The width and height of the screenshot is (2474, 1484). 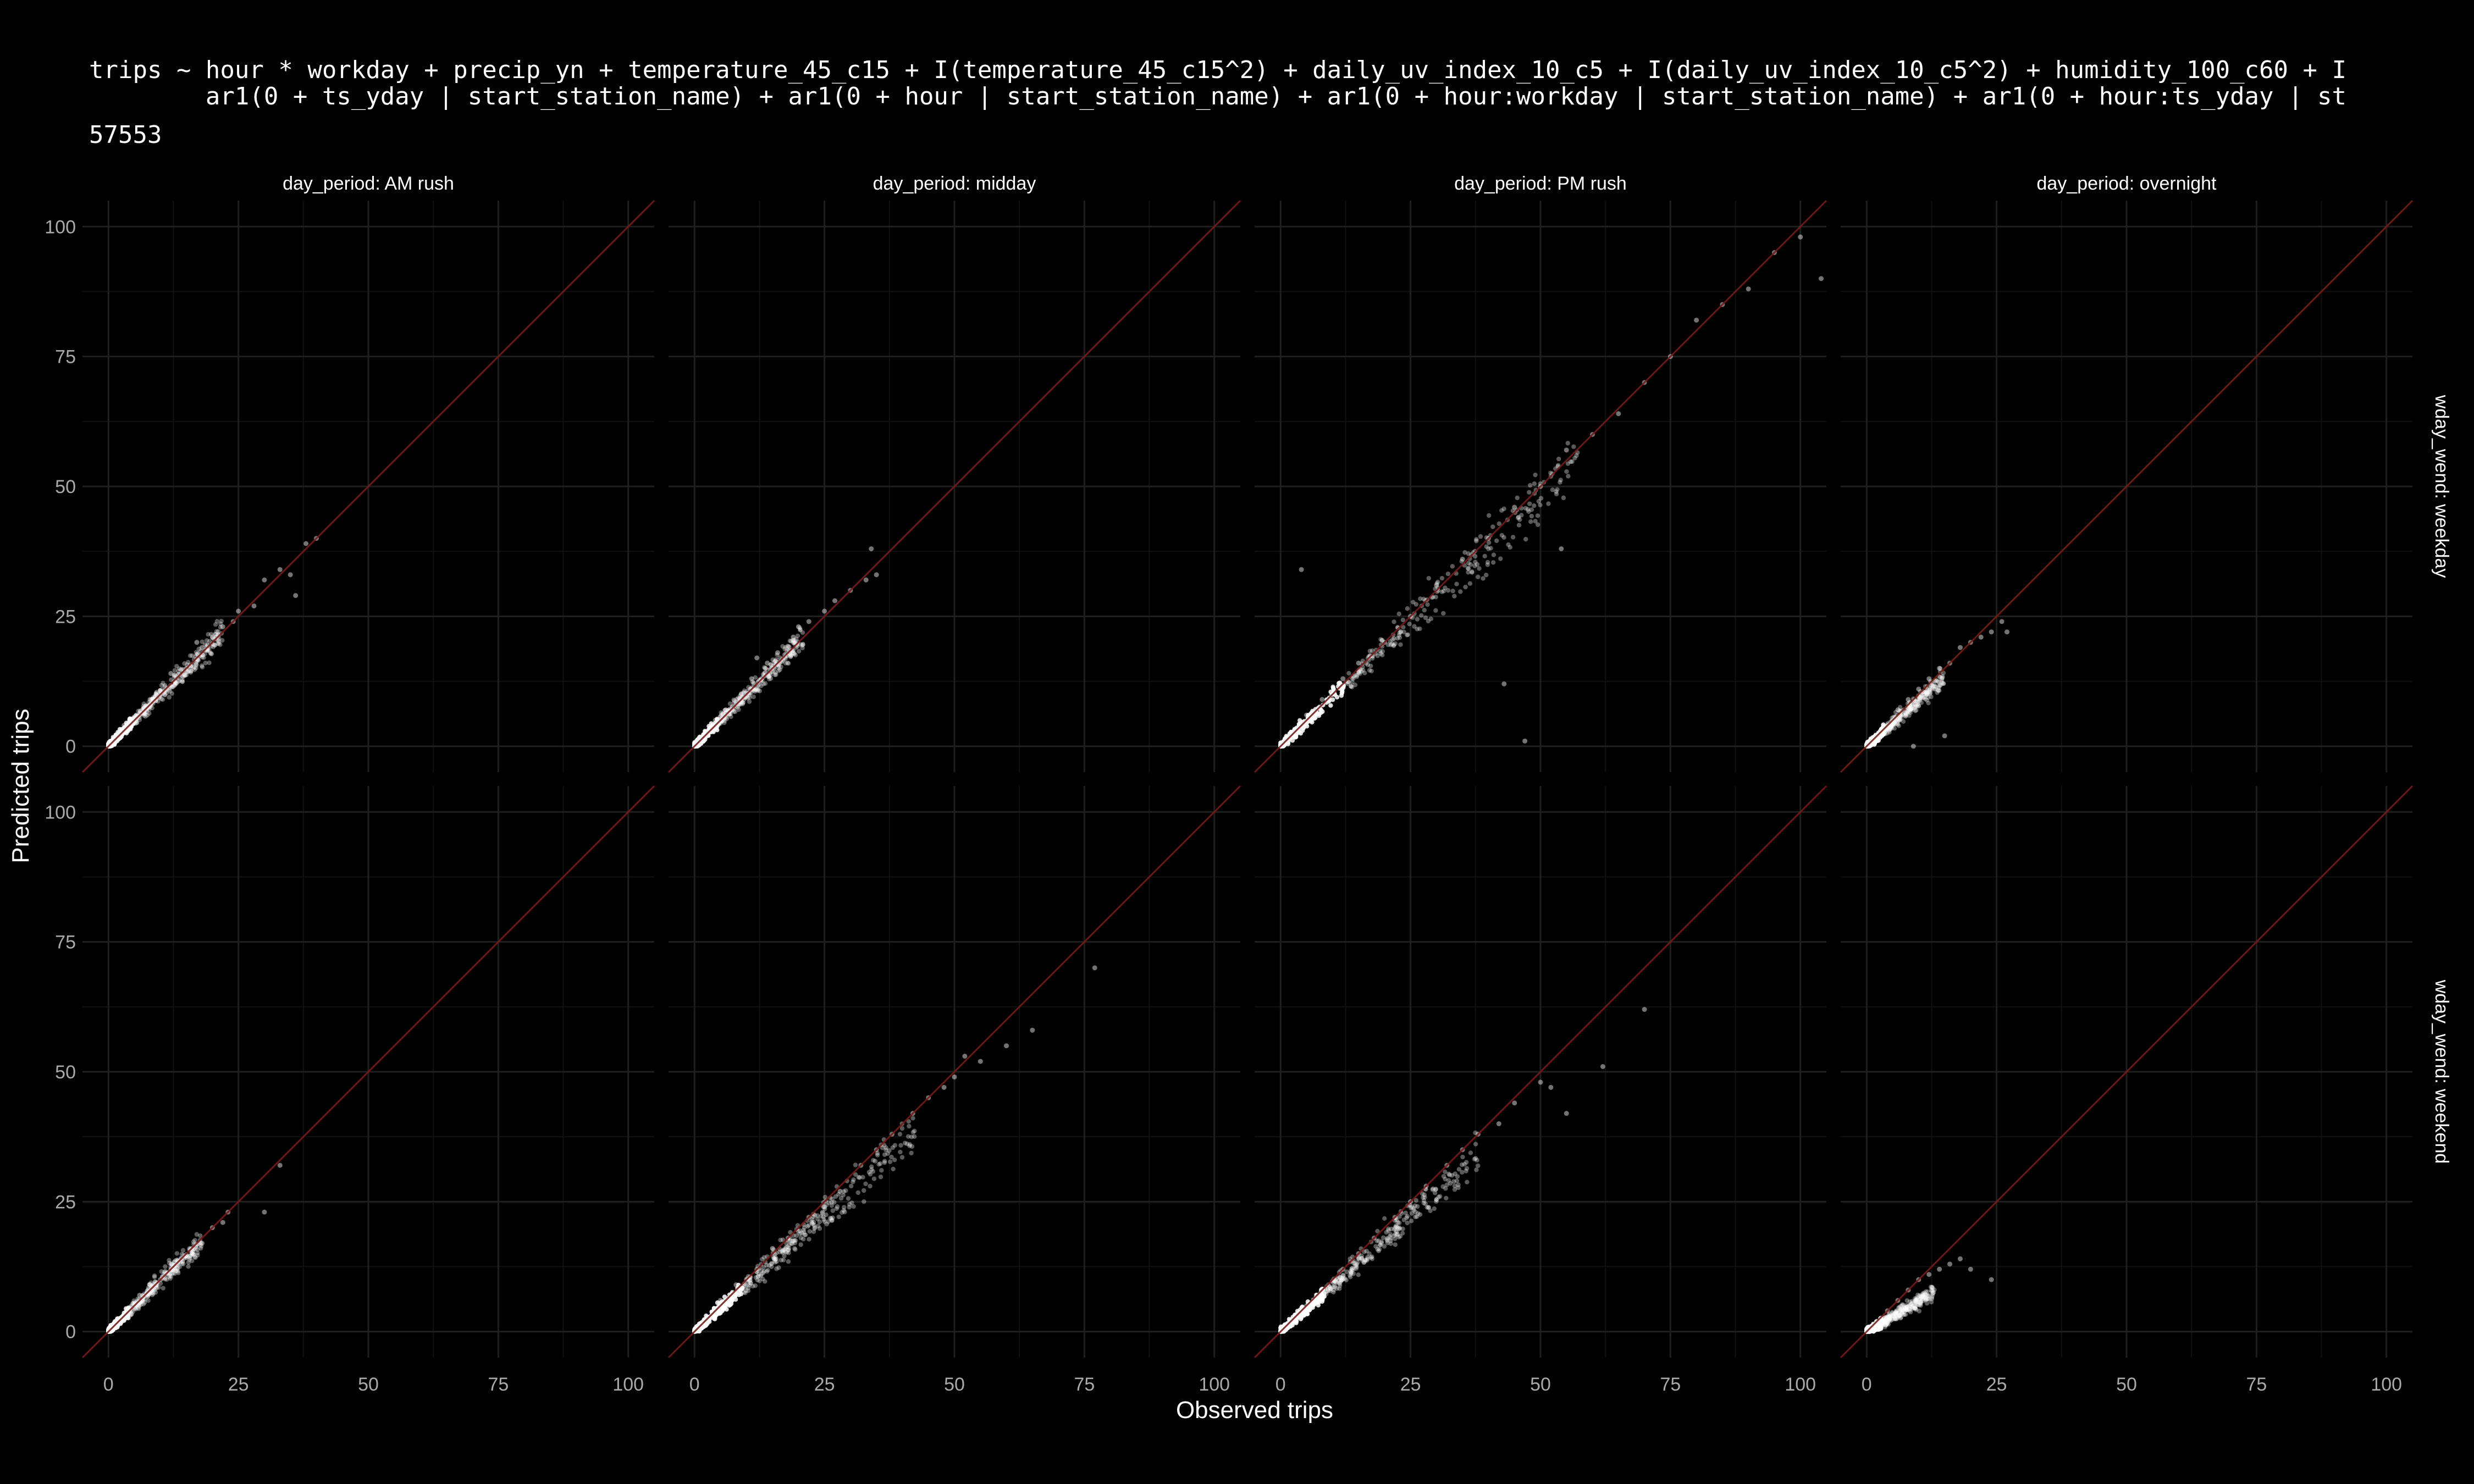 What do you see at coordinates (1084, 1384) in the screenshot?
I see `x-tick-label: 75` at bounding box center [1084, 1384].